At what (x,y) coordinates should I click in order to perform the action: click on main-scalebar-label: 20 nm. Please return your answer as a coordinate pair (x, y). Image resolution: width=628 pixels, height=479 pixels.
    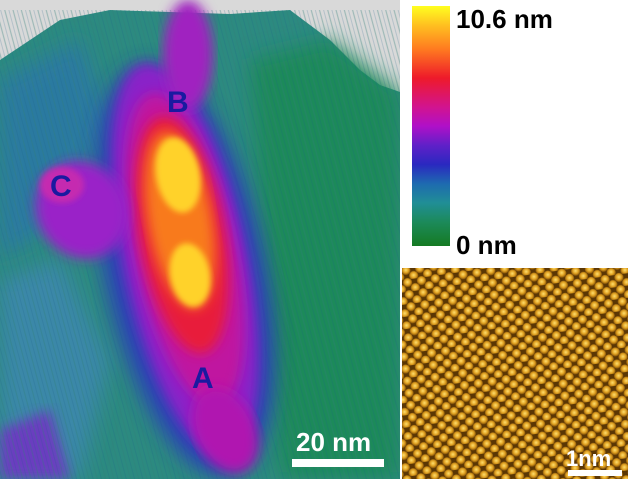
    Looking at the image, I should click on (334, 442).